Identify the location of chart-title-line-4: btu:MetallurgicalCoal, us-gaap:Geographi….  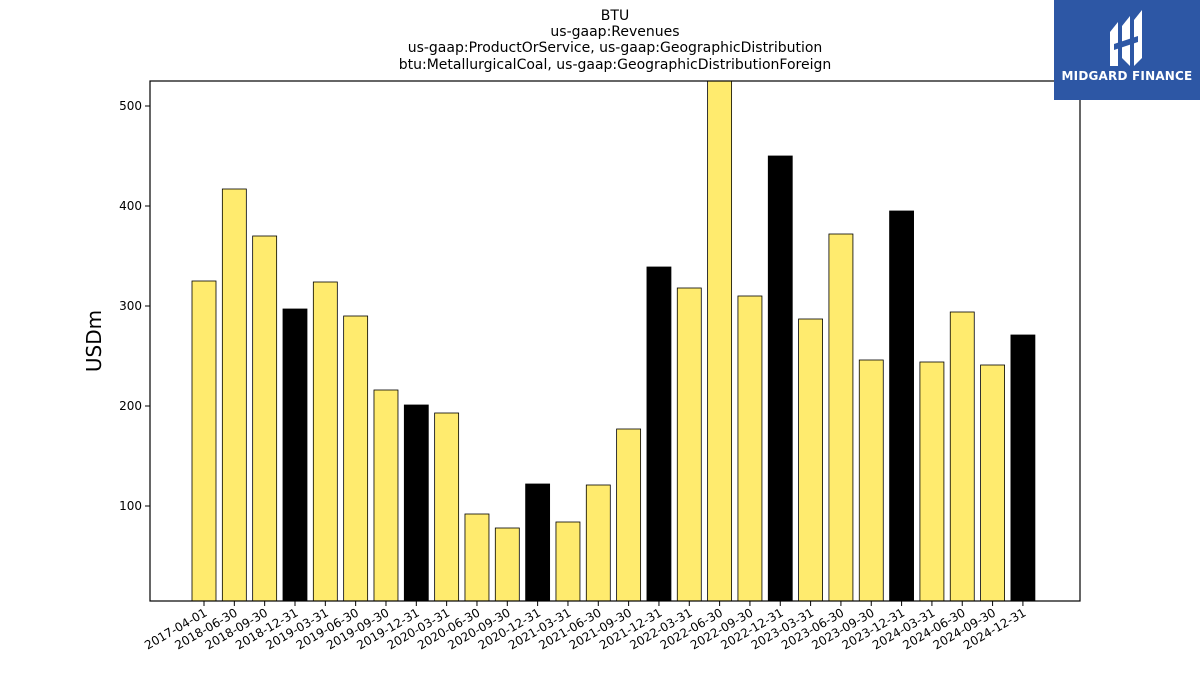
(615, 65).